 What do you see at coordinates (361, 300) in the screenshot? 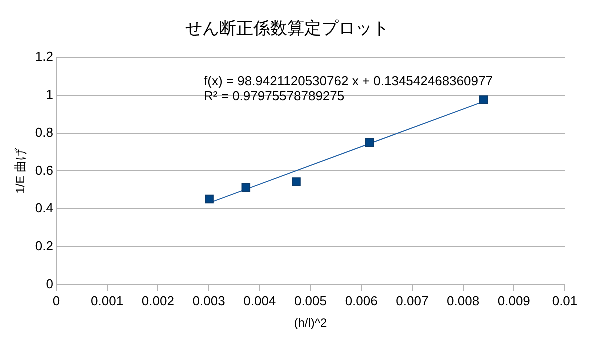
I see `x-tick-label: 0.006` at bounding box center [361, 300].